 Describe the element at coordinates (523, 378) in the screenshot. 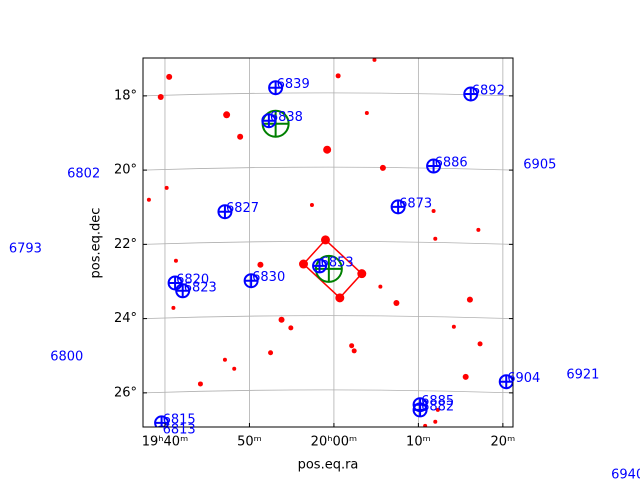

I see `target-label: 6904` at that location.